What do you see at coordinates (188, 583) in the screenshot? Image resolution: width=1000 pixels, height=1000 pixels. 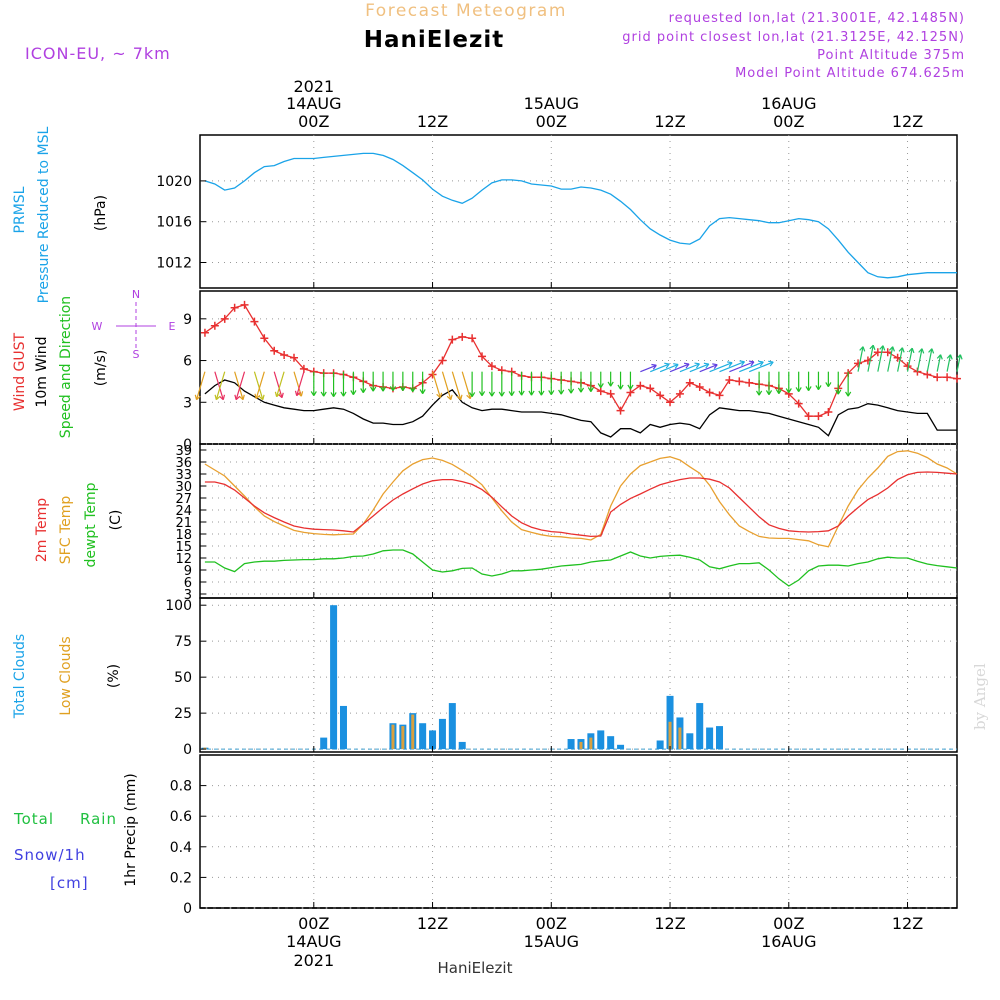 I see `temperature-ytick-label: 6` at bounding box center [188, 583].